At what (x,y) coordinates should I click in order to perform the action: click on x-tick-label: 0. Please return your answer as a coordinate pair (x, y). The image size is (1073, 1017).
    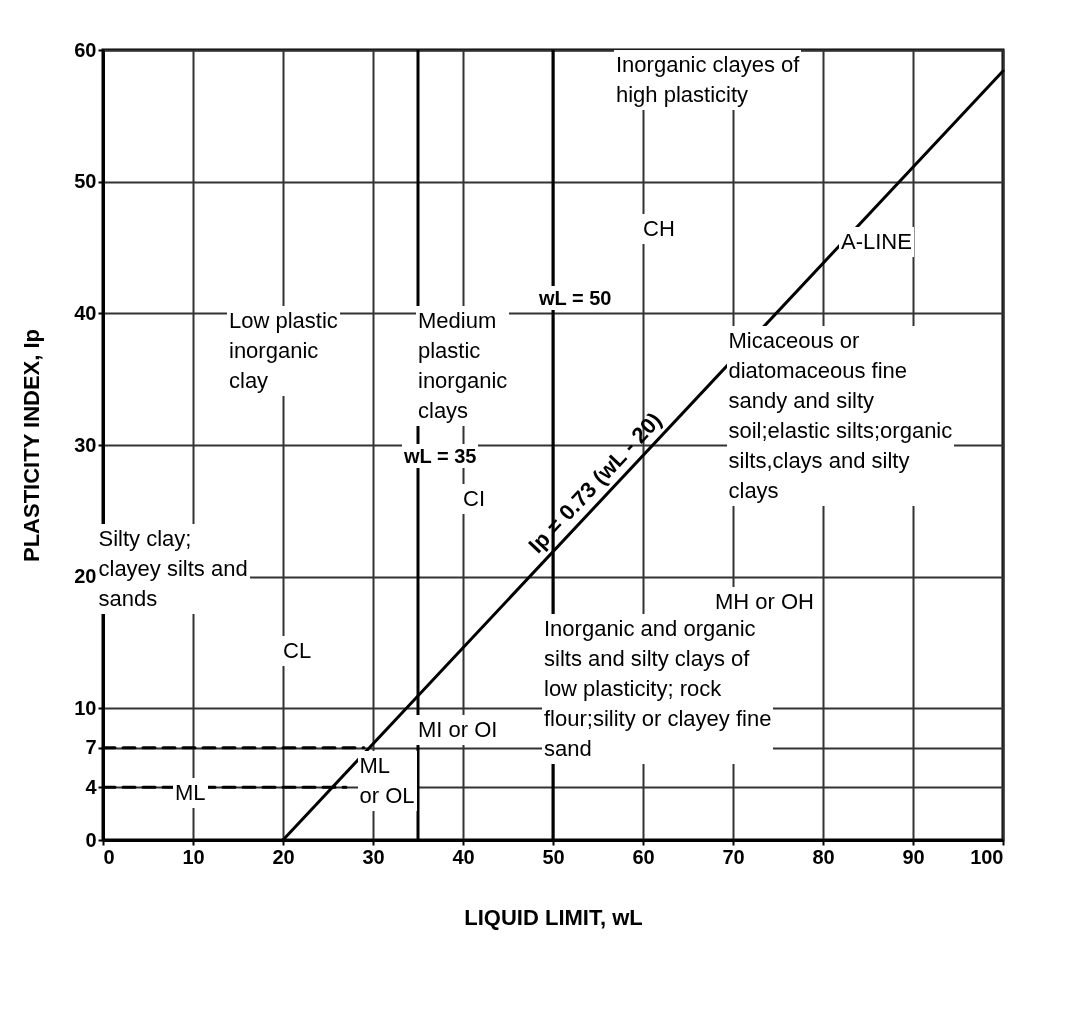
    Looking at the image, I should click on (109, 856).